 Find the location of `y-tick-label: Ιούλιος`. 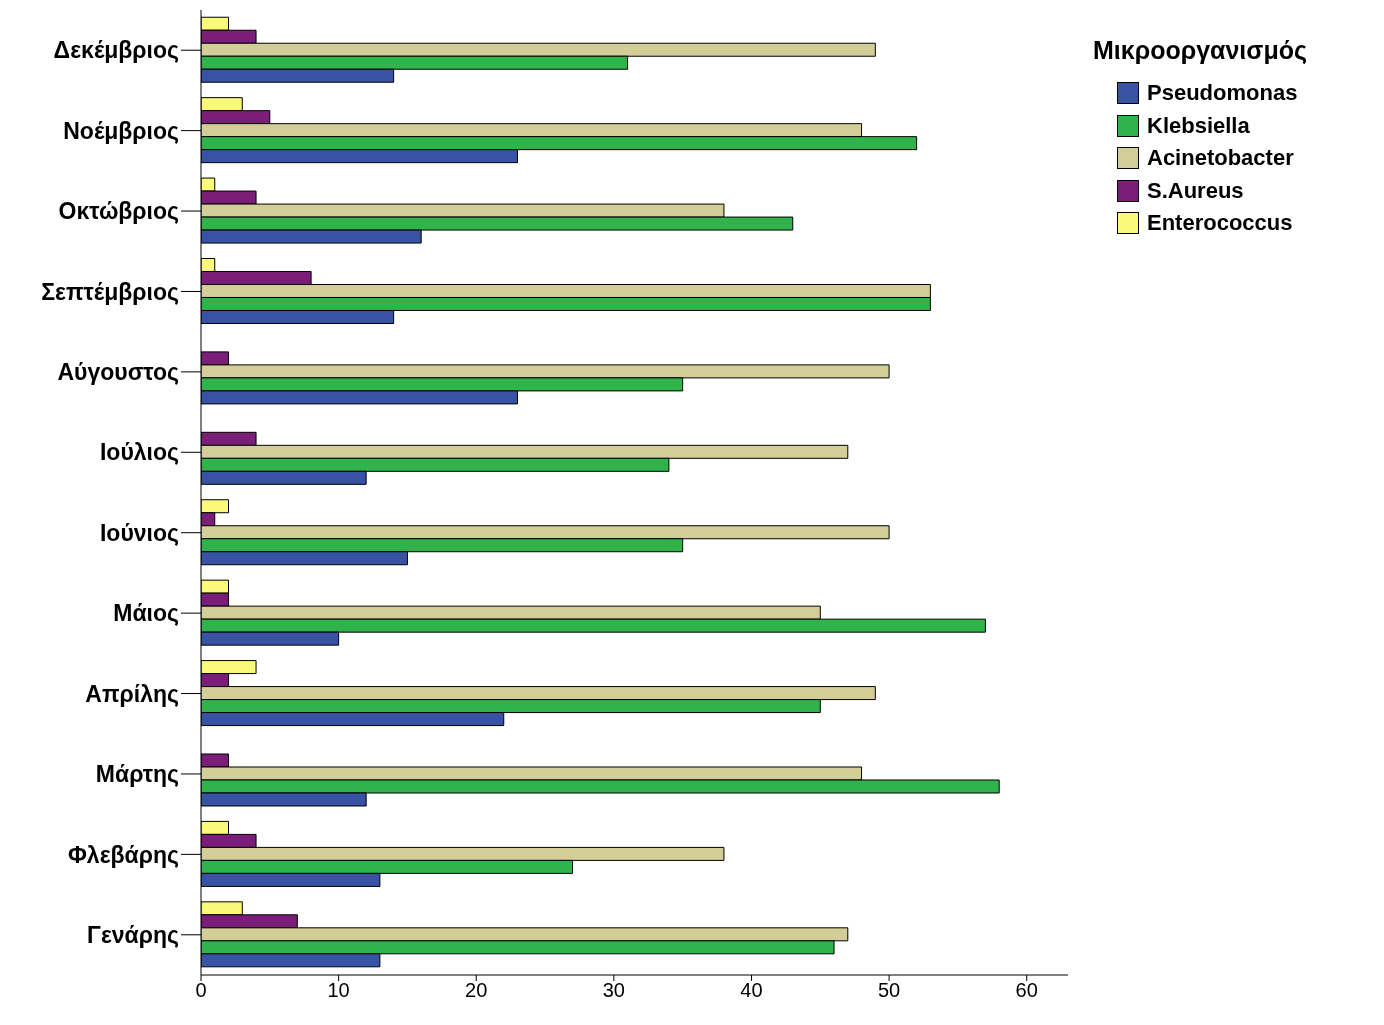

y-tick-label: Ιούλιος is located at coordinates (139, 452).